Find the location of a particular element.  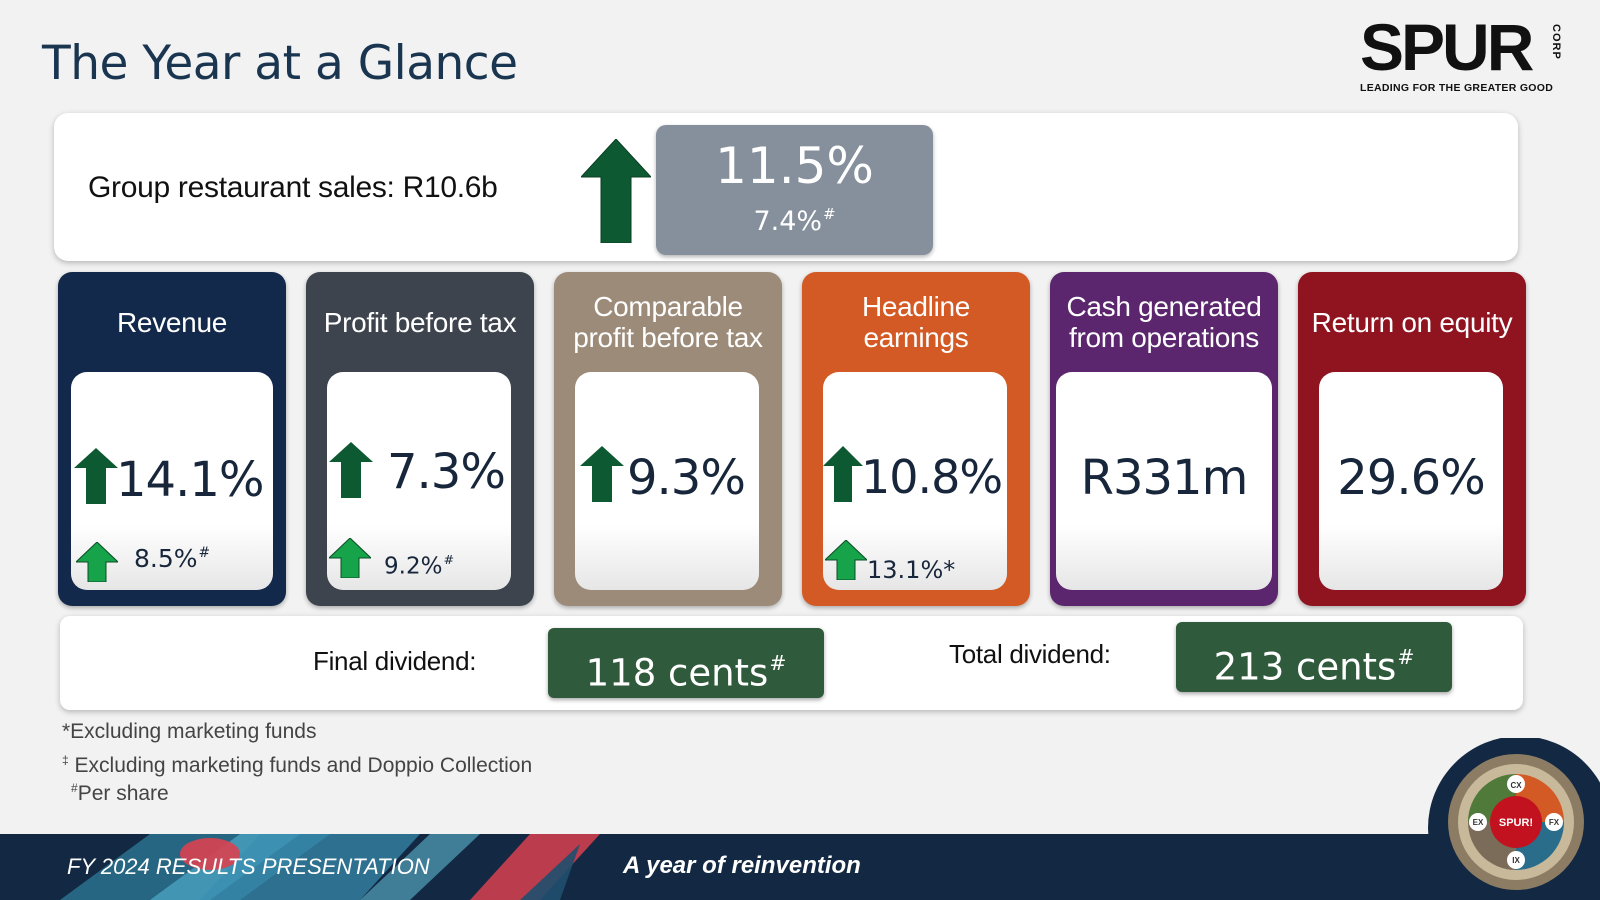

final-dividend-label: Final dividend: is located at coordinates (395, 661).